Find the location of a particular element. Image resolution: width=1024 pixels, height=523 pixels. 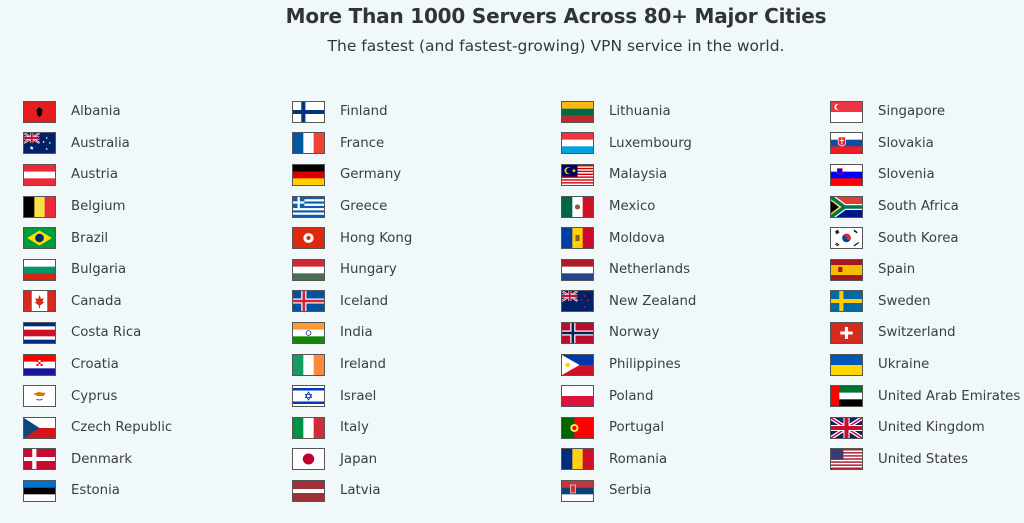

country-name: Japan is located at coordinates (359, 459).